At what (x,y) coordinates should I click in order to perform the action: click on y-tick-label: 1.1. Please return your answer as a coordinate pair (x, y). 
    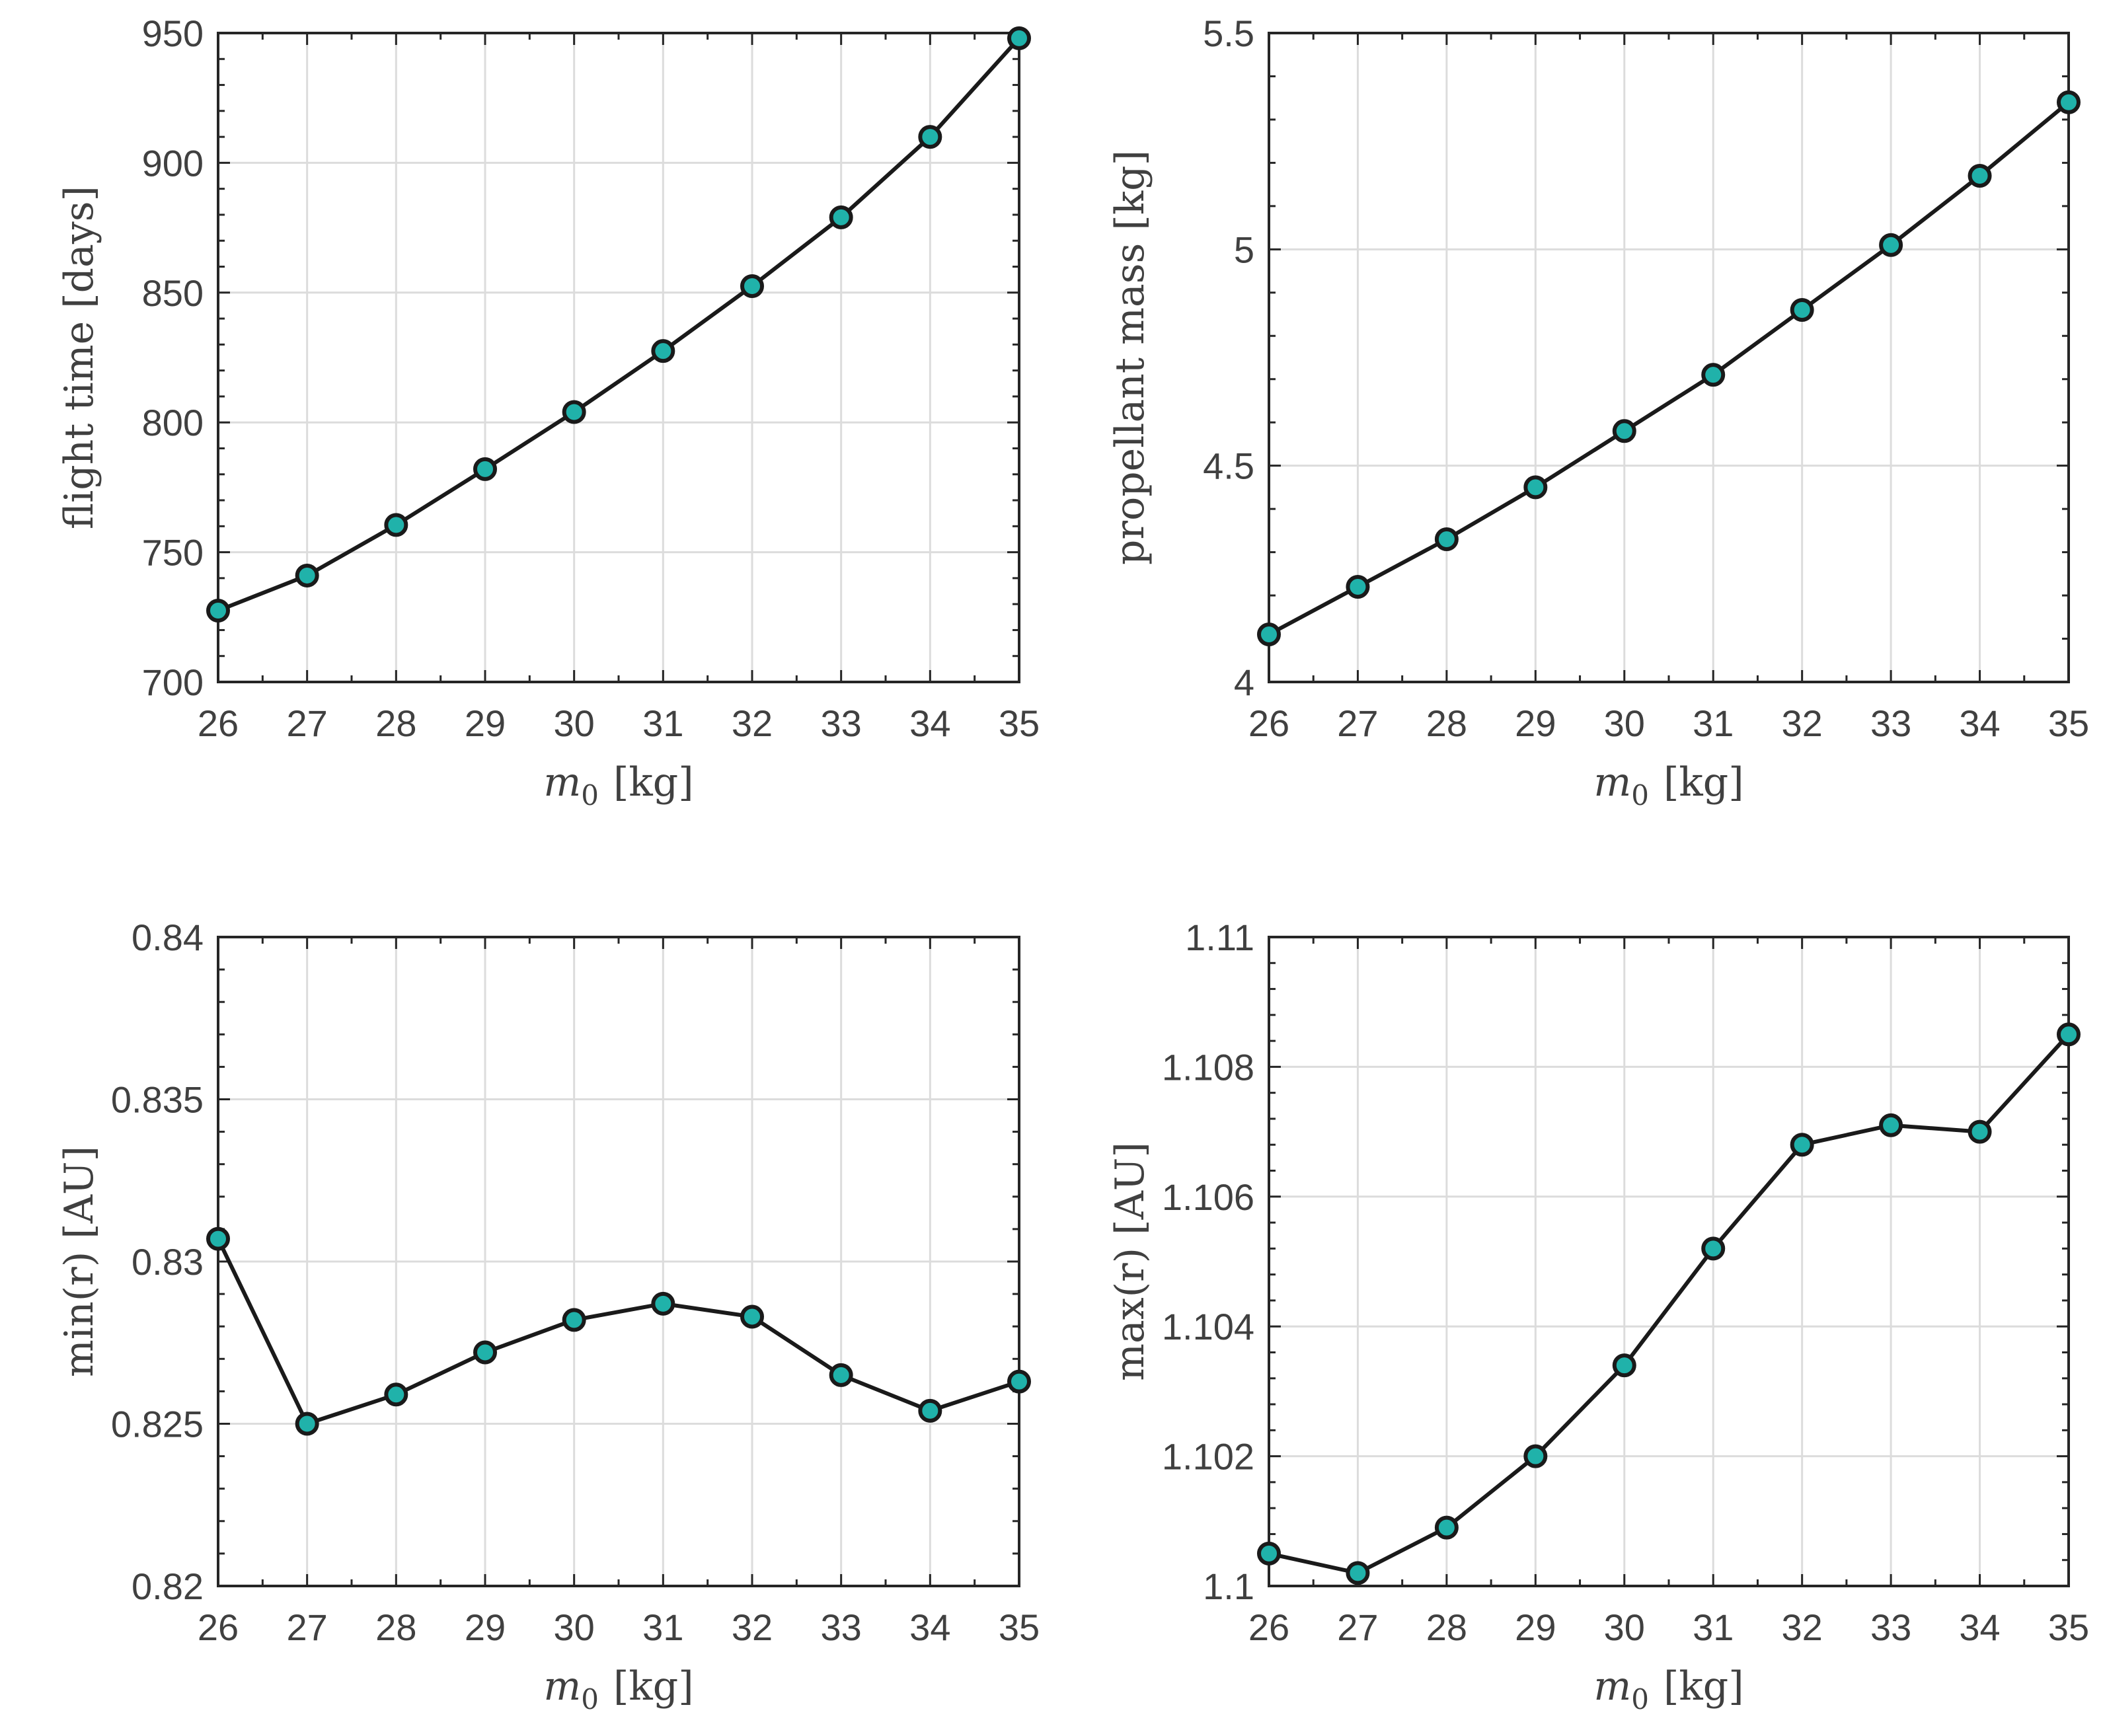
    Looking at the image, I should click on (1228, 1587).